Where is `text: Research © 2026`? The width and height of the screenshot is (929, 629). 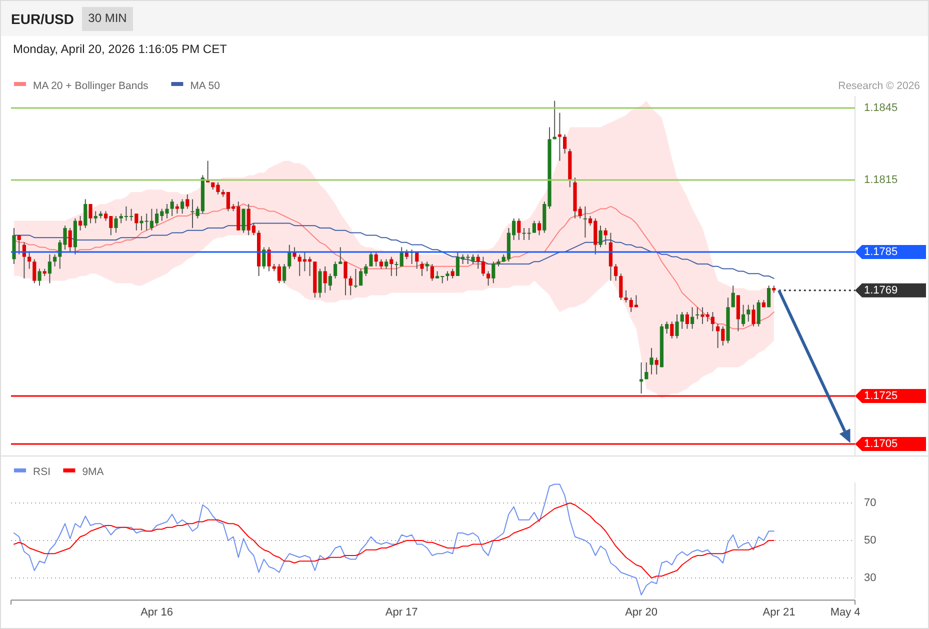
text: Research © 2026 is located at coordinates (879, 86).